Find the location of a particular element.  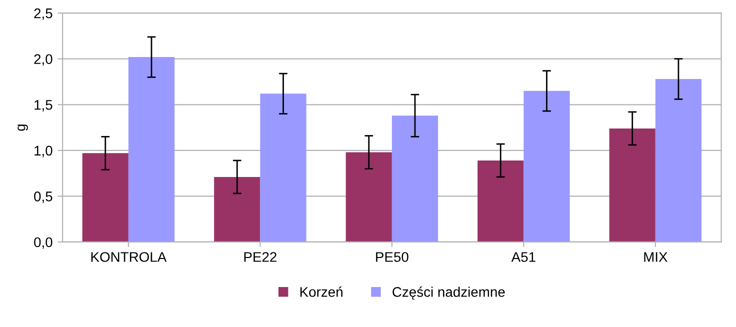

y-tick-label: 0,5 is located at coordinates (43, 198).